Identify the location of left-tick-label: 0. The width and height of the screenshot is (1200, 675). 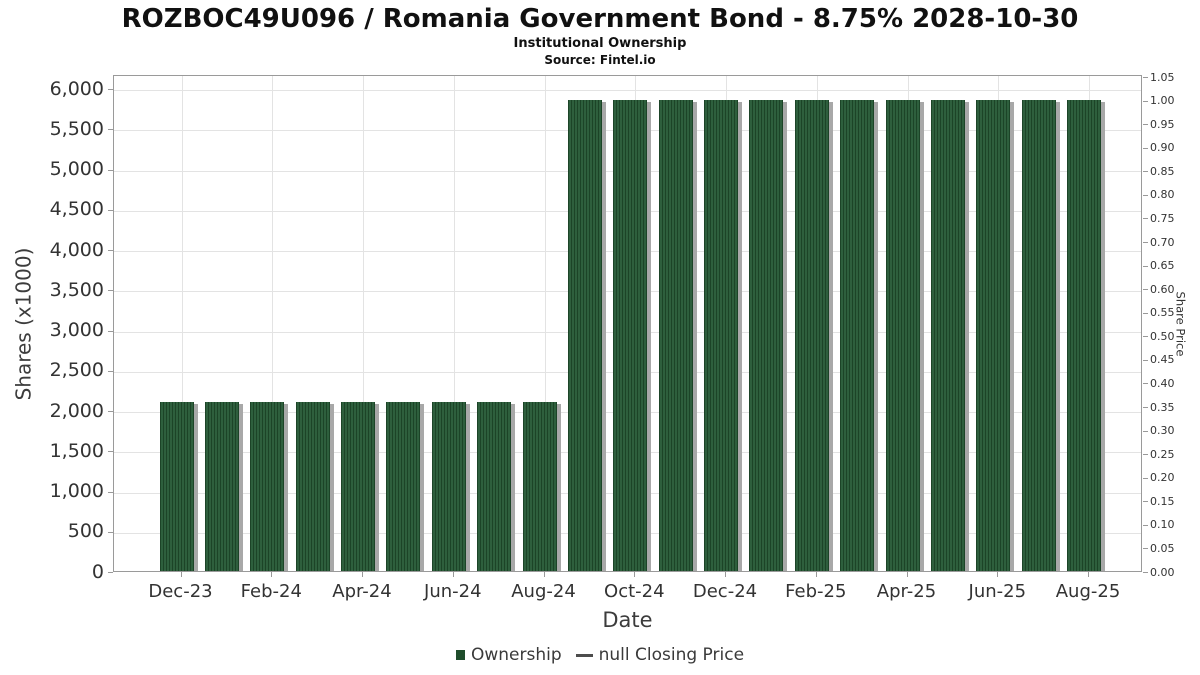
(97, 571).